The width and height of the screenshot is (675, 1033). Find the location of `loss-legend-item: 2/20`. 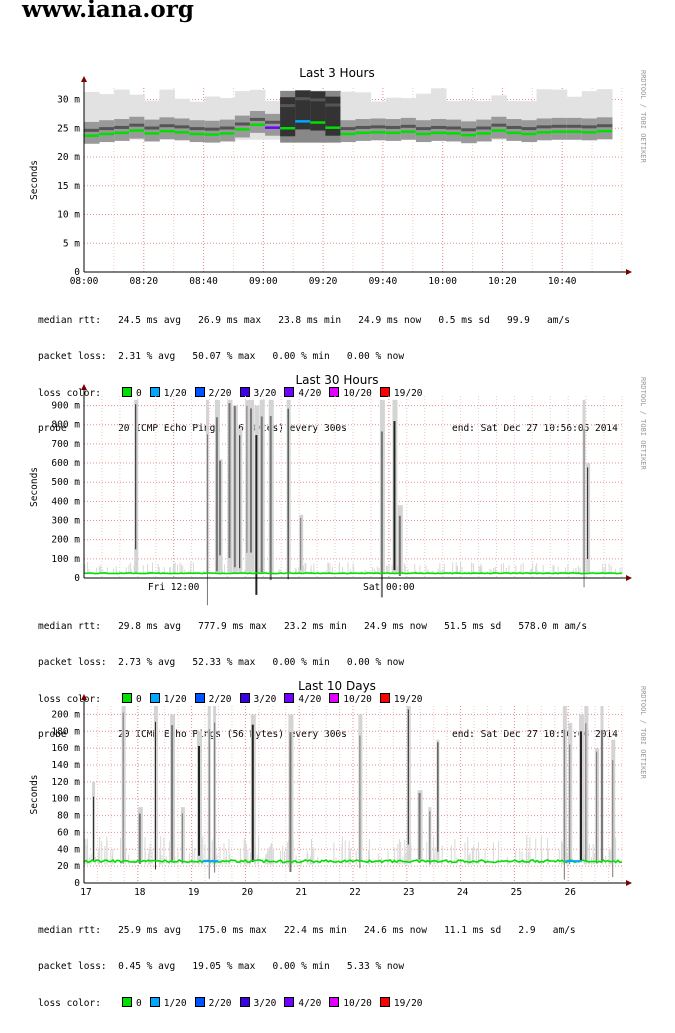

loss-legend-item: 2/20 is located at coordinates (213, 699).